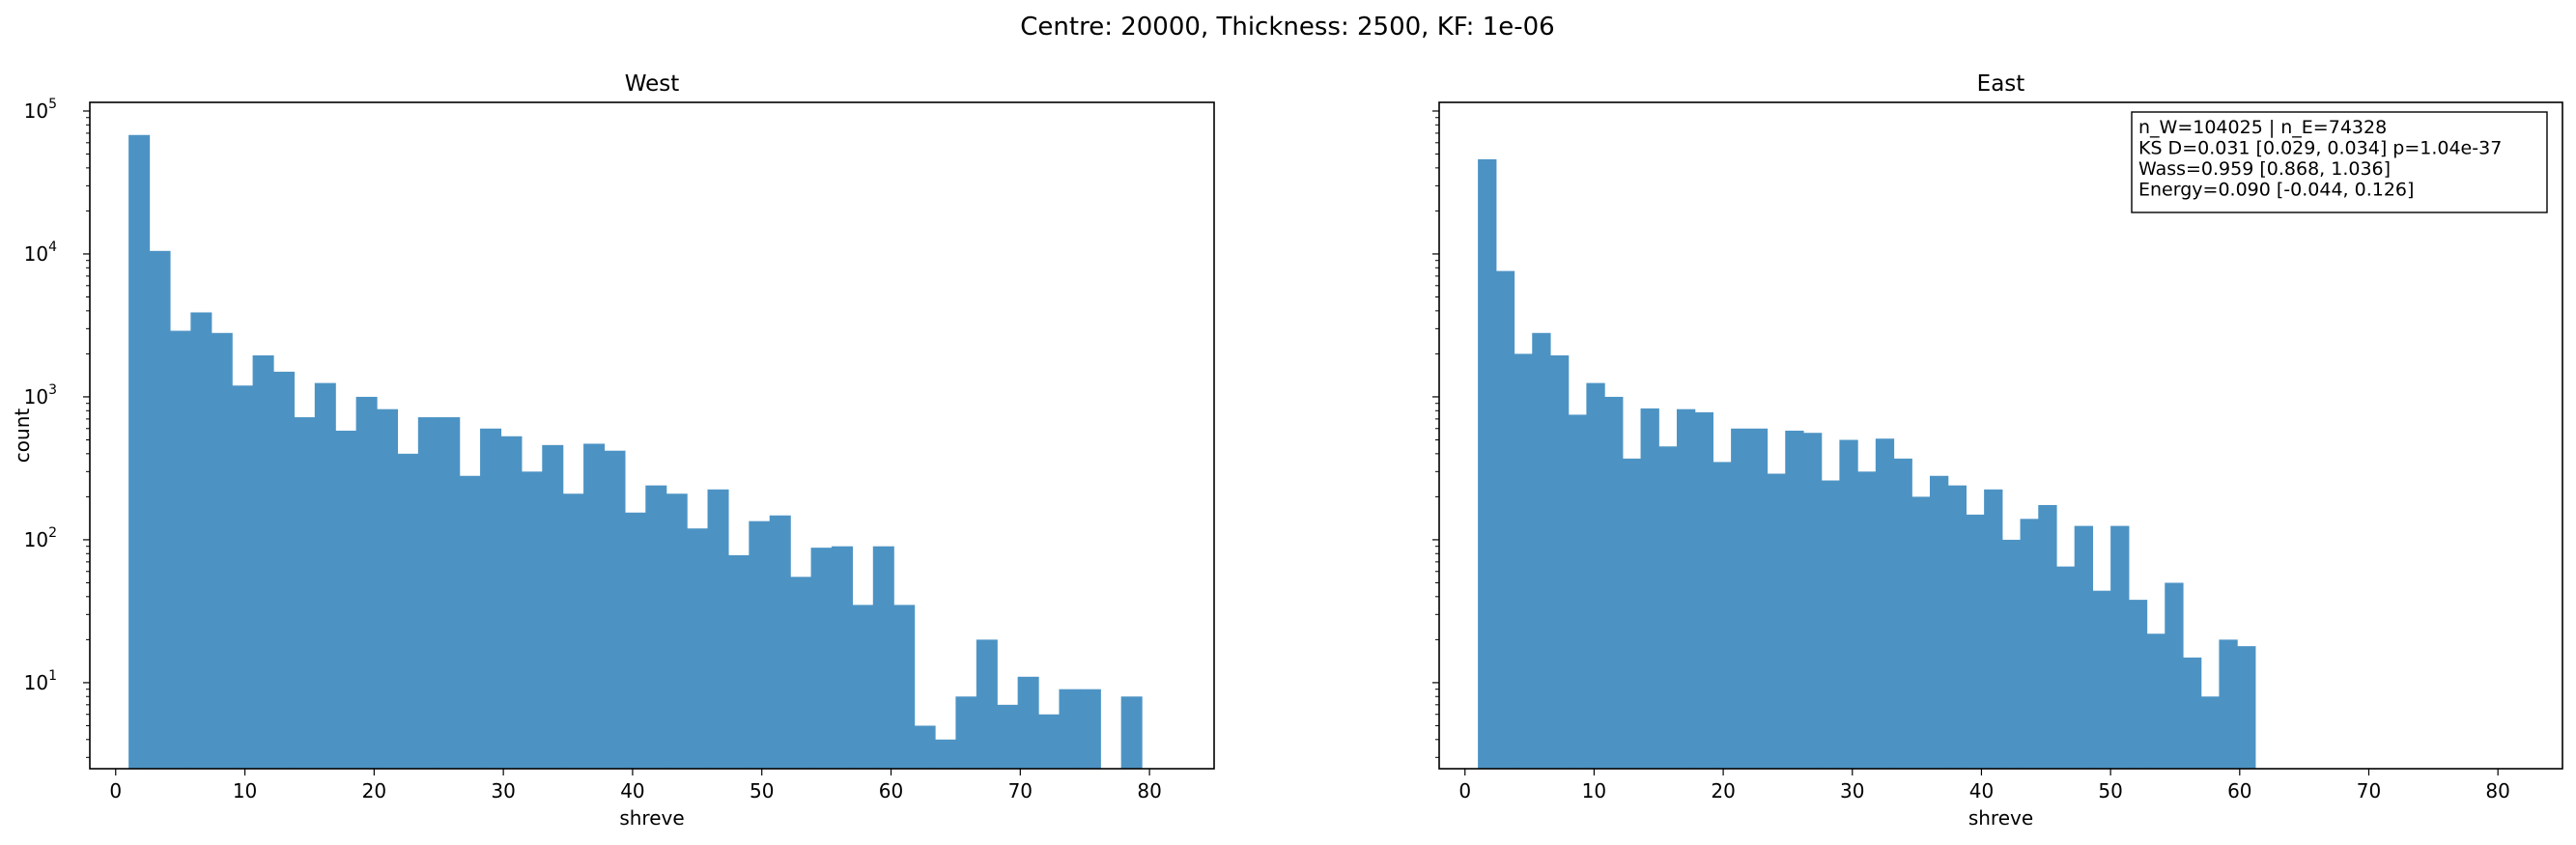 This screenshot has width=2576, height=845. What do you see at coordinates (245, 791) in the screenshot?
I see `west-xtick-label-1: 10` at bounding box center [245, 791].